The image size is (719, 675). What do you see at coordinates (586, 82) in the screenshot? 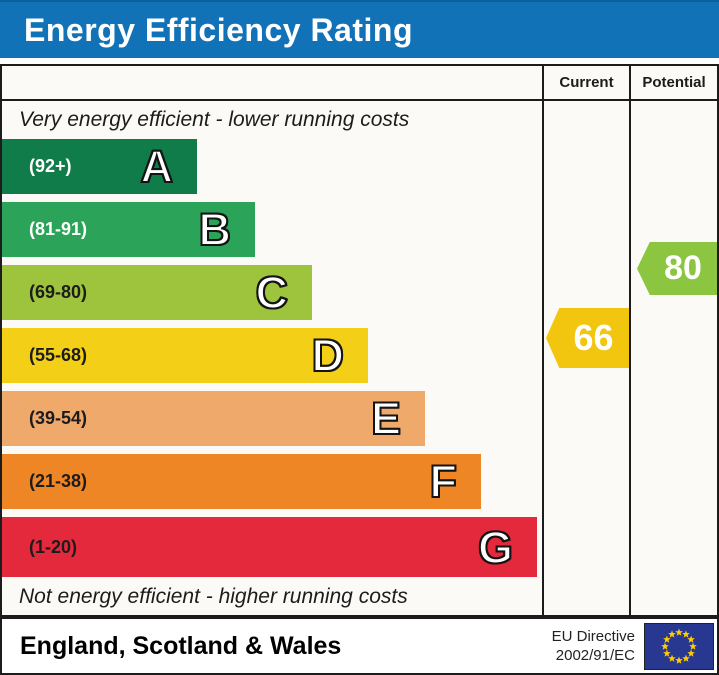
I see `current-column-header: Current` at bounding box center [586, 82].